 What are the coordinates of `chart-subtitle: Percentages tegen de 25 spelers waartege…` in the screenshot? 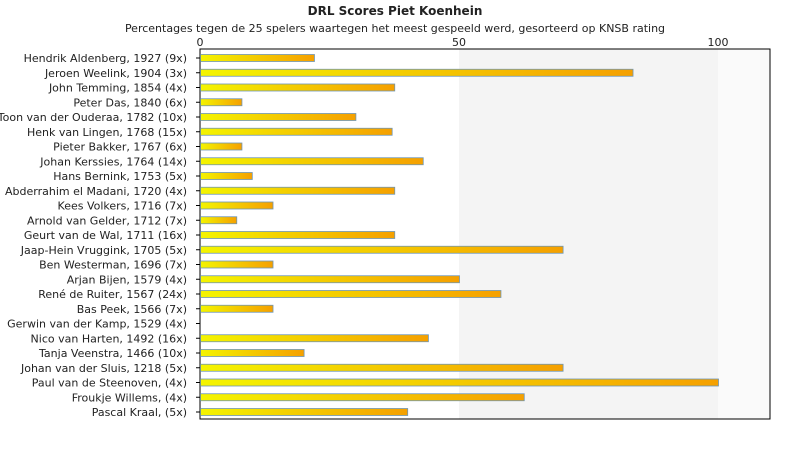 It's located at (395, 28).